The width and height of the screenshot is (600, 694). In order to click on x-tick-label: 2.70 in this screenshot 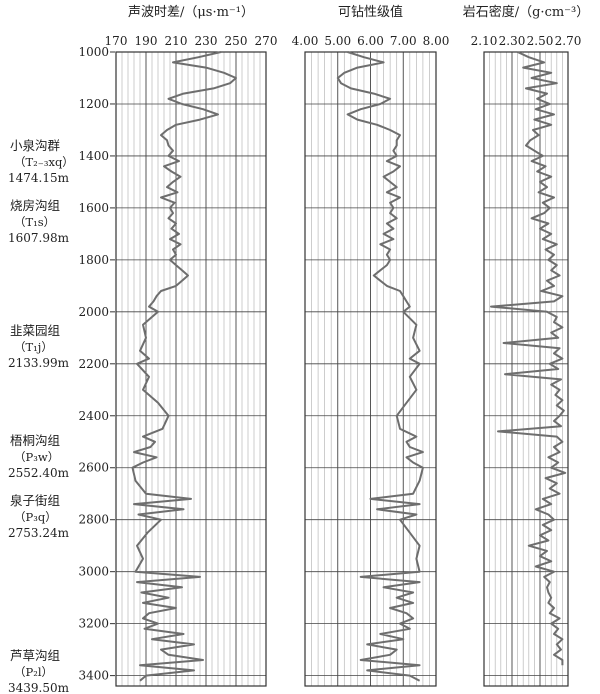, I will do `click(568, 41)`.